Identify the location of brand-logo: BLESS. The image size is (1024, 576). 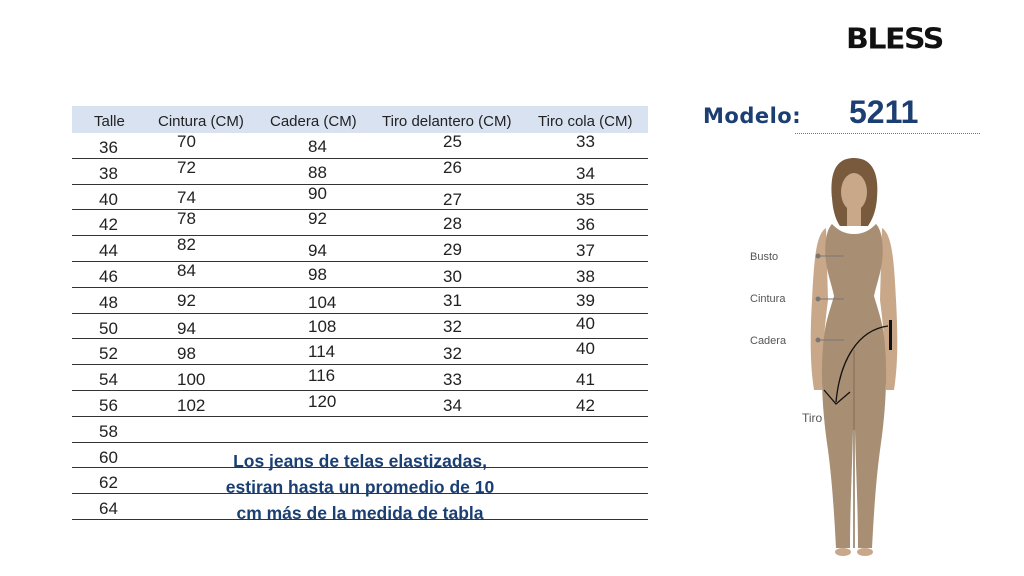
(895, 39).